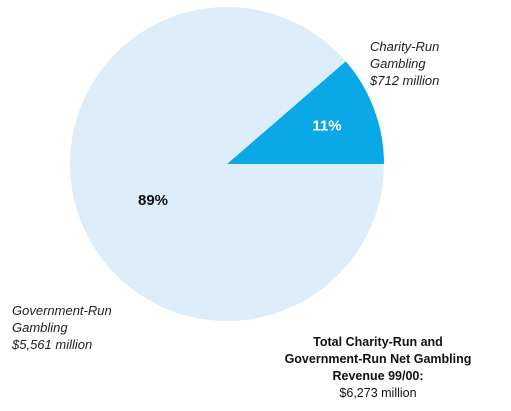 This screenshot has width=511, height=411. What do you see at coordinates (378, 393) in the screenshot?
I see `total-note-value: $6,273 million` at bounding box center [378, 393].